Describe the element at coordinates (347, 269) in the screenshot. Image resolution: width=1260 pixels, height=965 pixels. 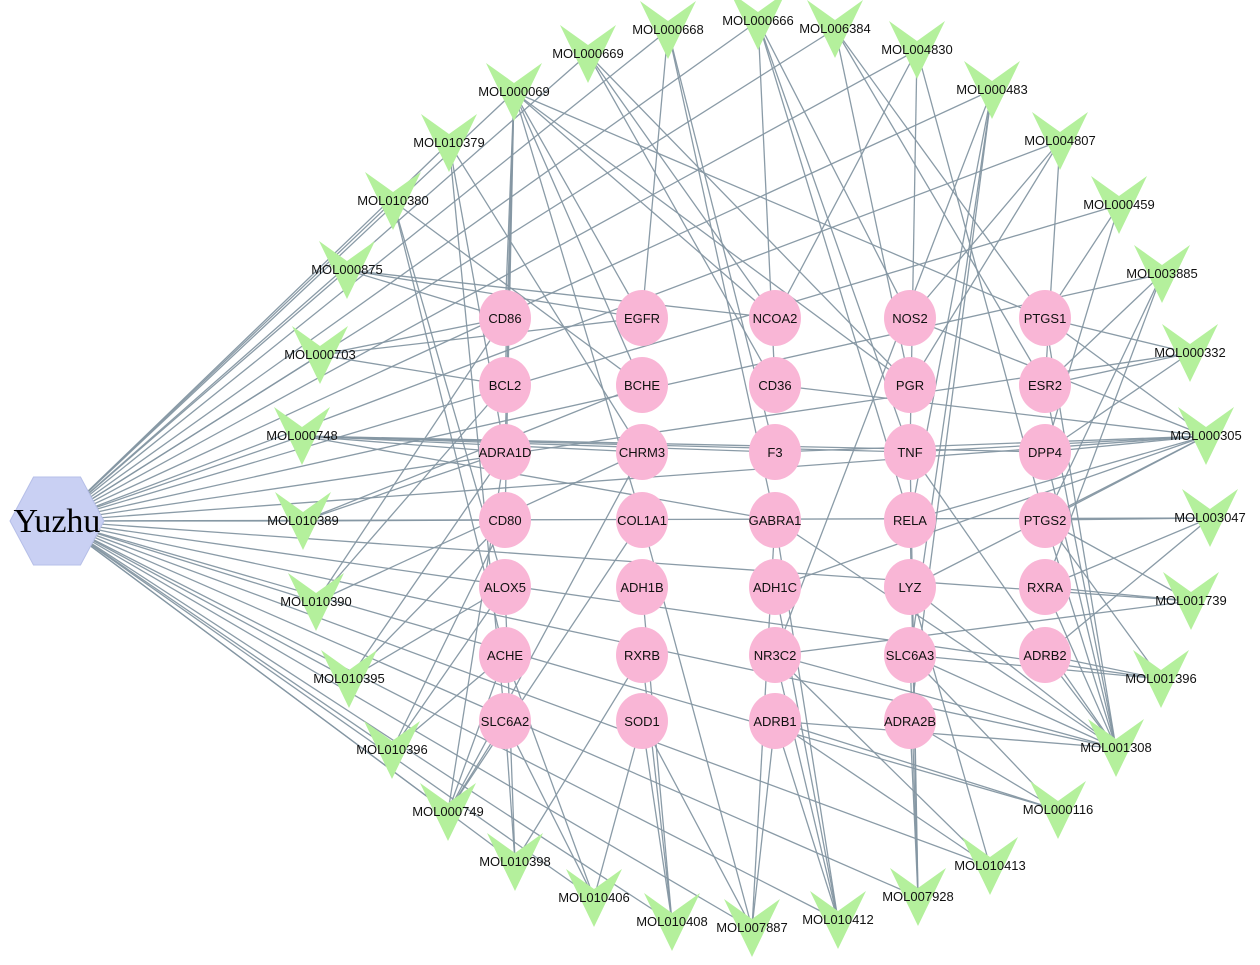
I see `compound-label-MOL000875: MOL000875` at that location.